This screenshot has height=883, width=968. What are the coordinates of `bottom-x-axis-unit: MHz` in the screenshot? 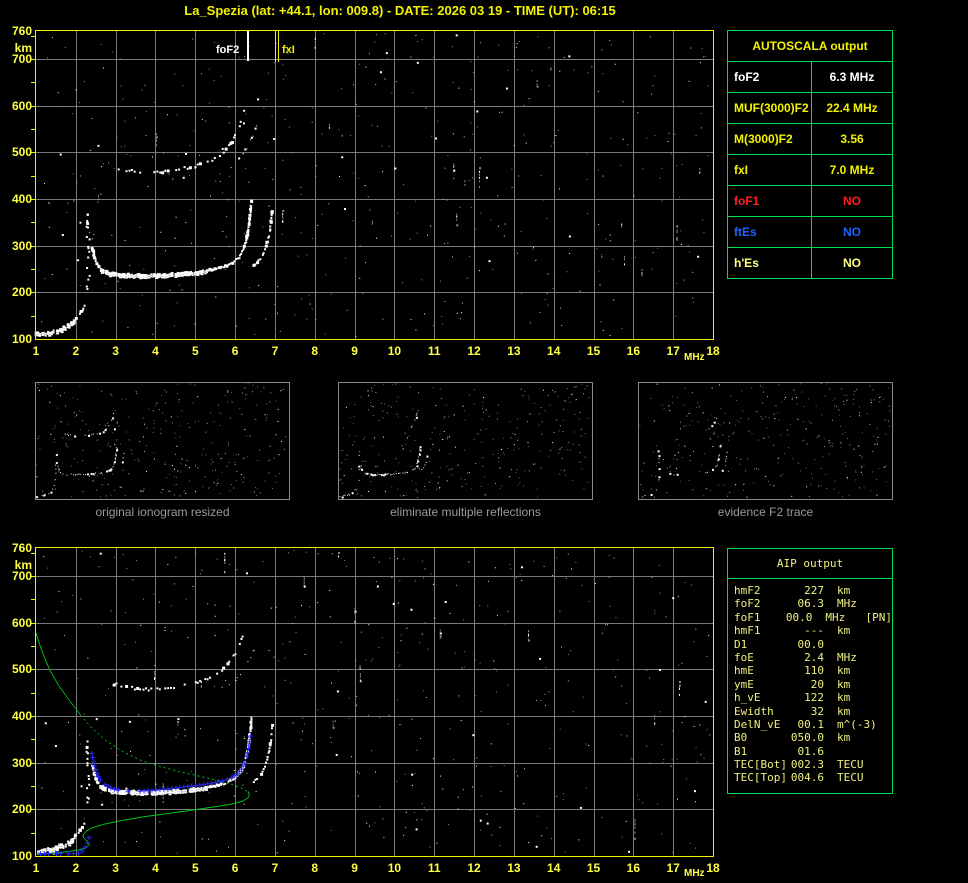 It's located at (694, 873).